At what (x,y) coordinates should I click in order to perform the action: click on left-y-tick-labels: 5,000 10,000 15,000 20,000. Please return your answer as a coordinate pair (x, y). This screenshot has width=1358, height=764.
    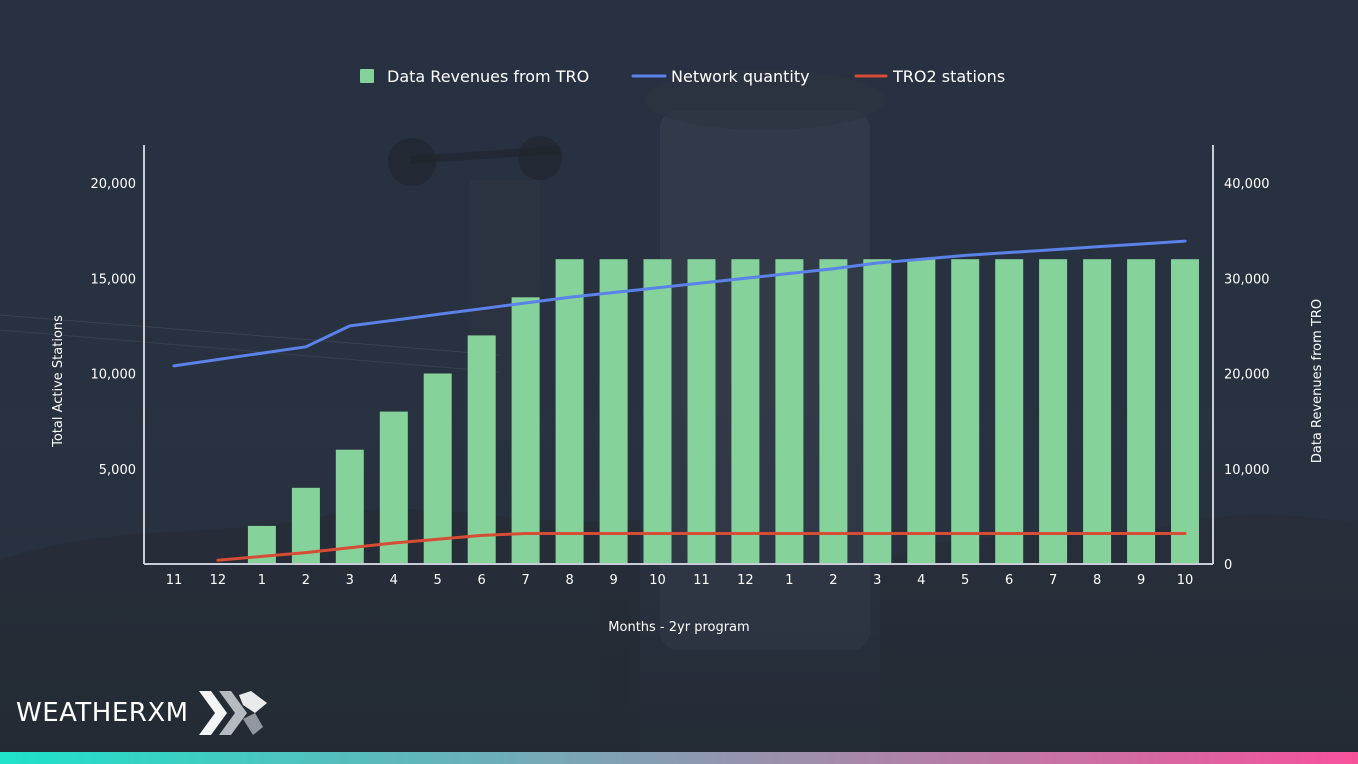
    Looking at the image, I should click on (114, 327).